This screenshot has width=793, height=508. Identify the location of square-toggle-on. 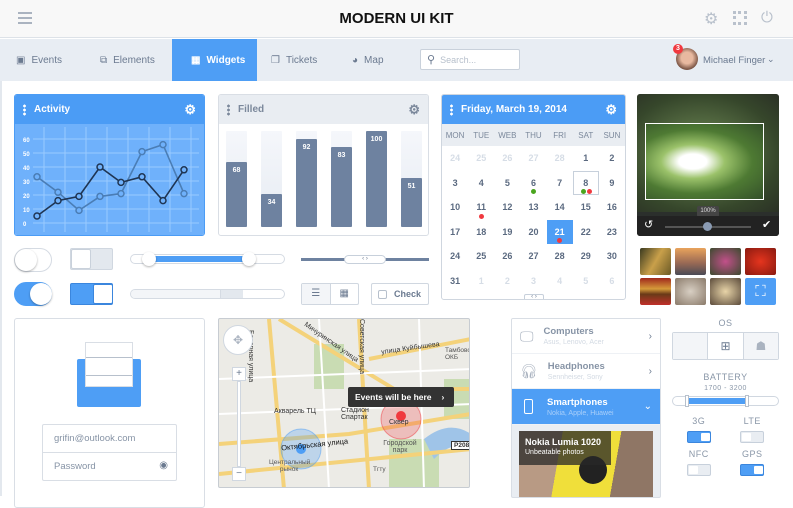
(91, 294).